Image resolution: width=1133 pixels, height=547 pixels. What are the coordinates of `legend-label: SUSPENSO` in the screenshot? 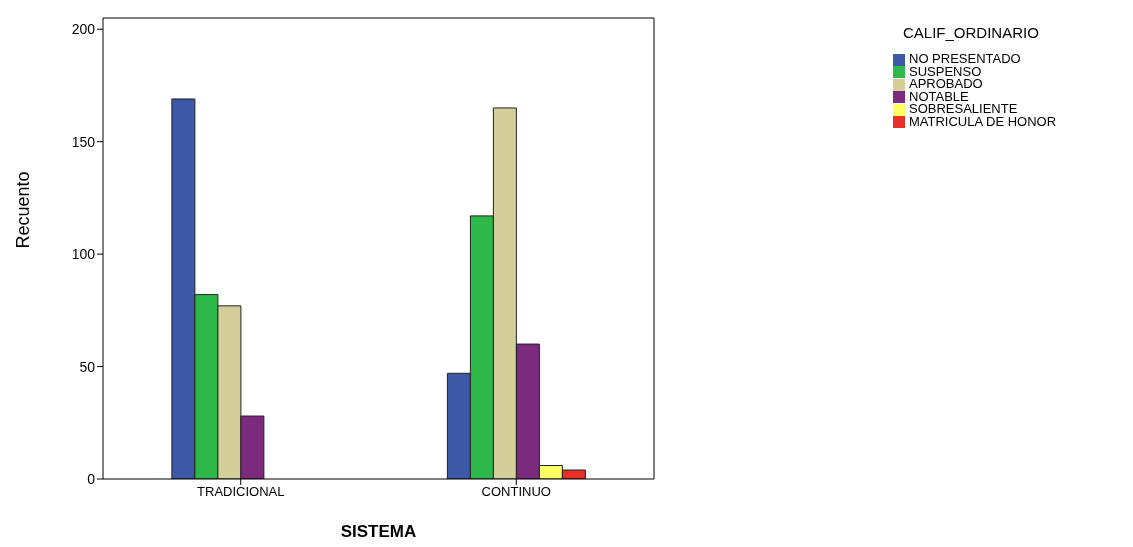 It's located at (945, 71).